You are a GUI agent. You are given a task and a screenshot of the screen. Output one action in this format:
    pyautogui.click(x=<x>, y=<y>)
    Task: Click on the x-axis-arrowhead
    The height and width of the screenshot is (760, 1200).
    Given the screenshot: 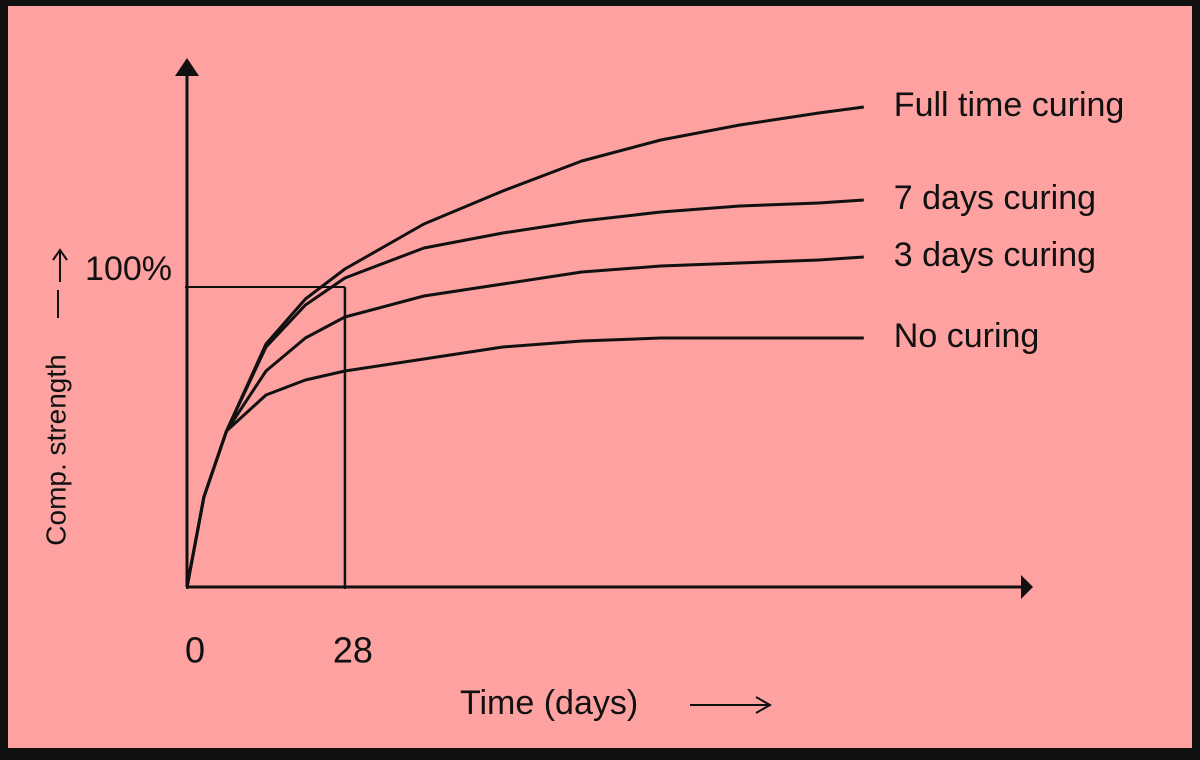 What is the action you would take?
    pyautogui.click(x=1027, y=587)
    